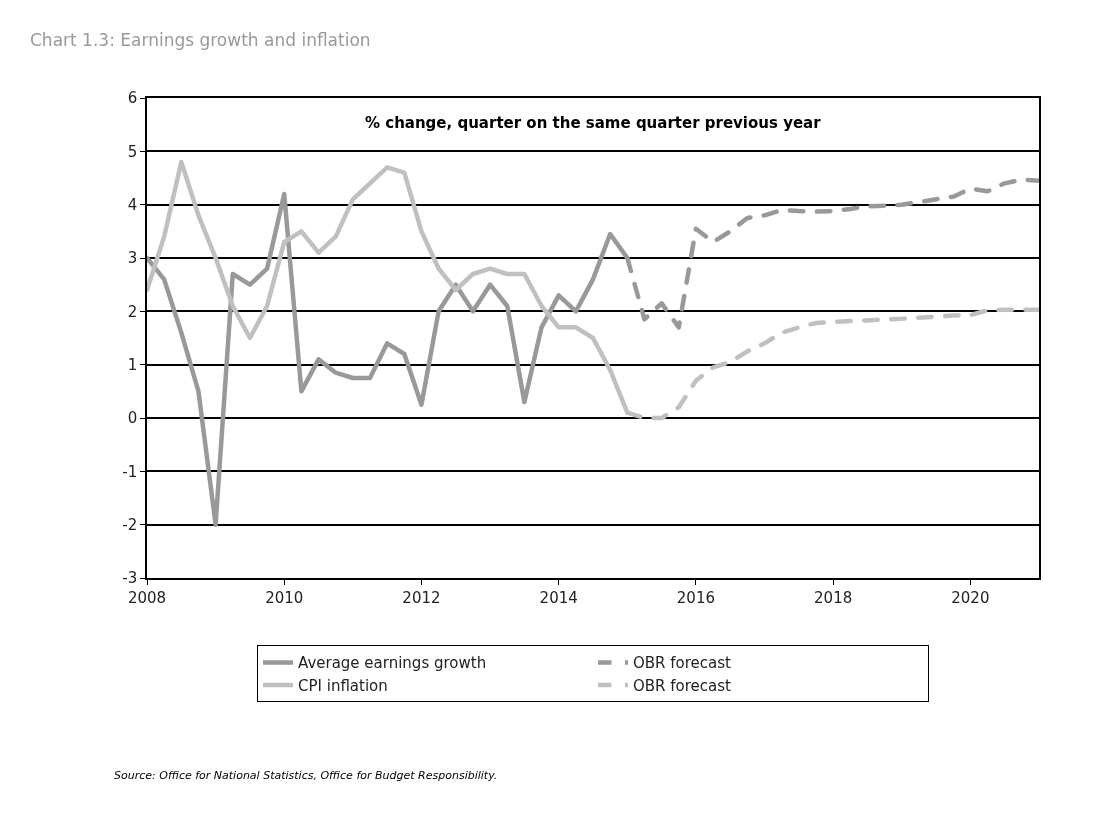 The image size is (1107, 822). I want to click on x-tick-label: 2008, so click(147, 597).